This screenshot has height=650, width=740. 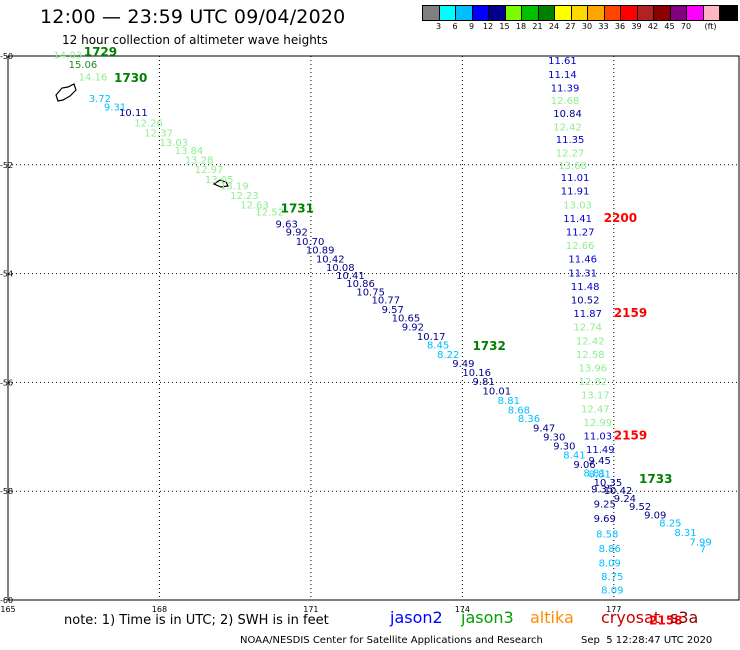 What do you see at coordinates (93, 77) in the screenshot?
I see `wave-height-value: 14.16` at bounding box center [93, 77].